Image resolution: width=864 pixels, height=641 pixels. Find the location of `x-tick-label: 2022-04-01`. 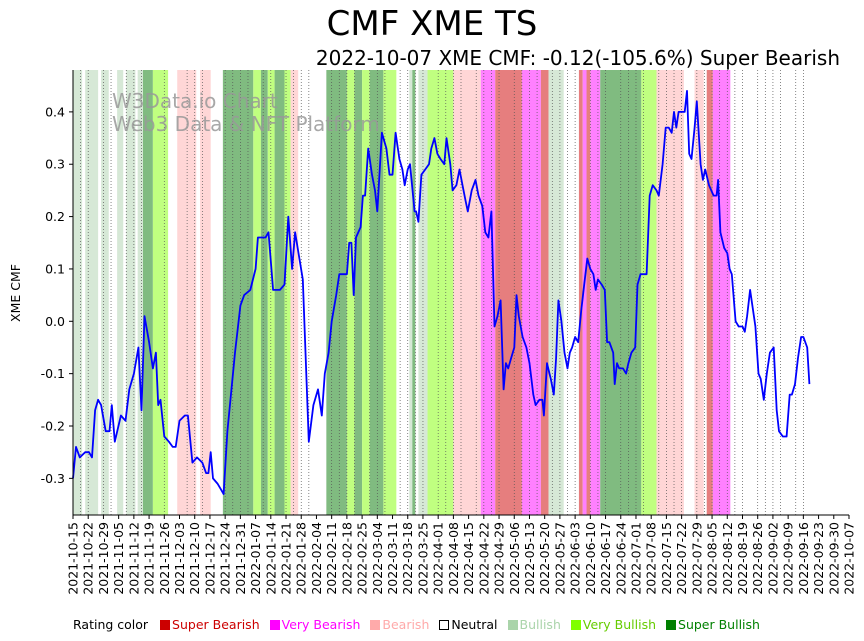

x-tick-label: 2022-04-01 is located at coordinates (438, 558).